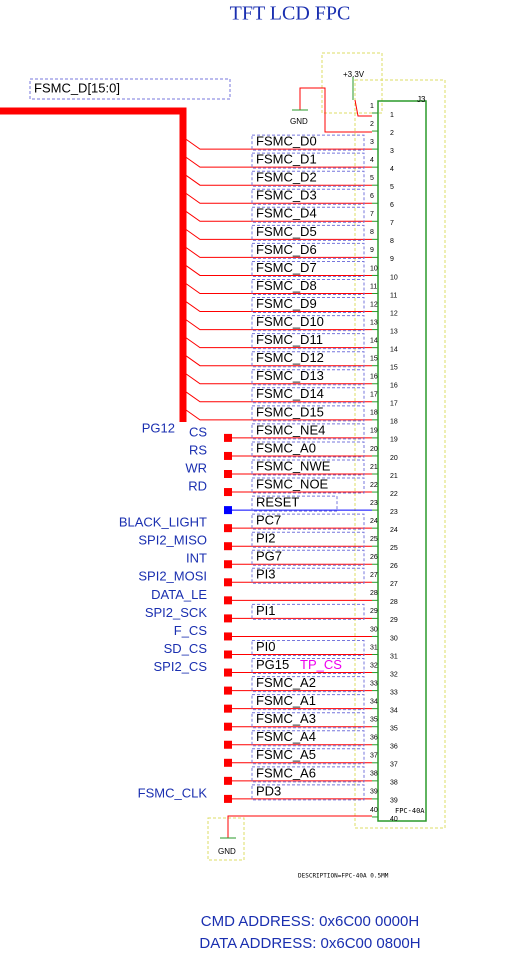 The image size is (521, 964). What do you see at coordinates (374, 701) in the screenshot?
I see `pin-number: 34` at bounding box center [374, 701].